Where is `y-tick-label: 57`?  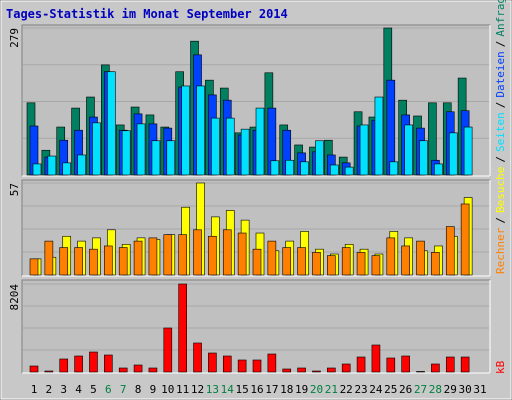 y-tick-label: 57 is located at coordinates (14, 189).